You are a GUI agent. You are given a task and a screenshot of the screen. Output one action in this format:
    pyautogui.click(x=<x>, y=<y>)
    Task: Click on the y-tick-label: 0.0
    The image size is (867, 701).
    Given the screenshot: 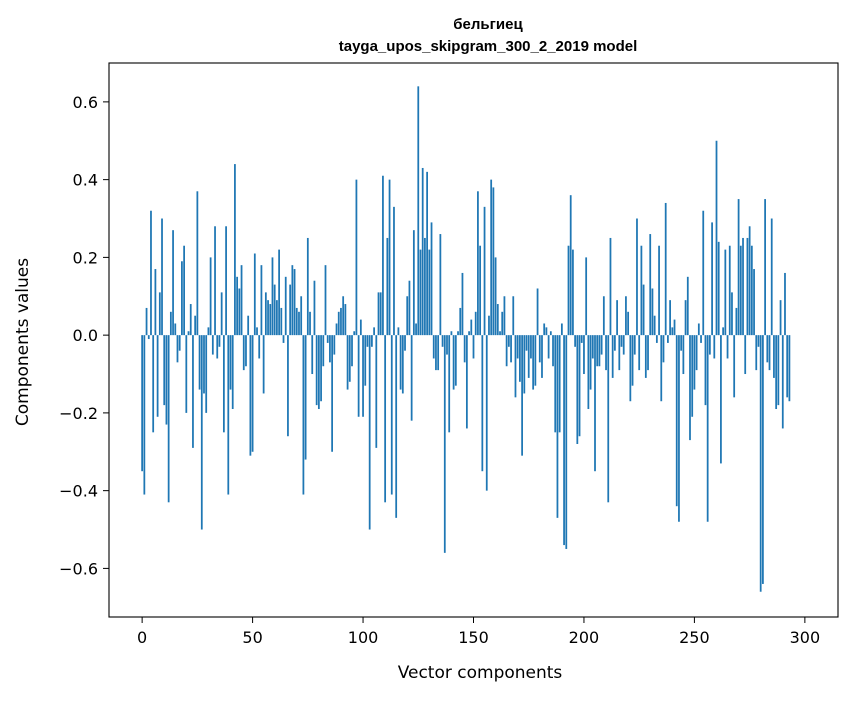 What is the action you would take?
    pyautogui.click(x=85, y=335)
    